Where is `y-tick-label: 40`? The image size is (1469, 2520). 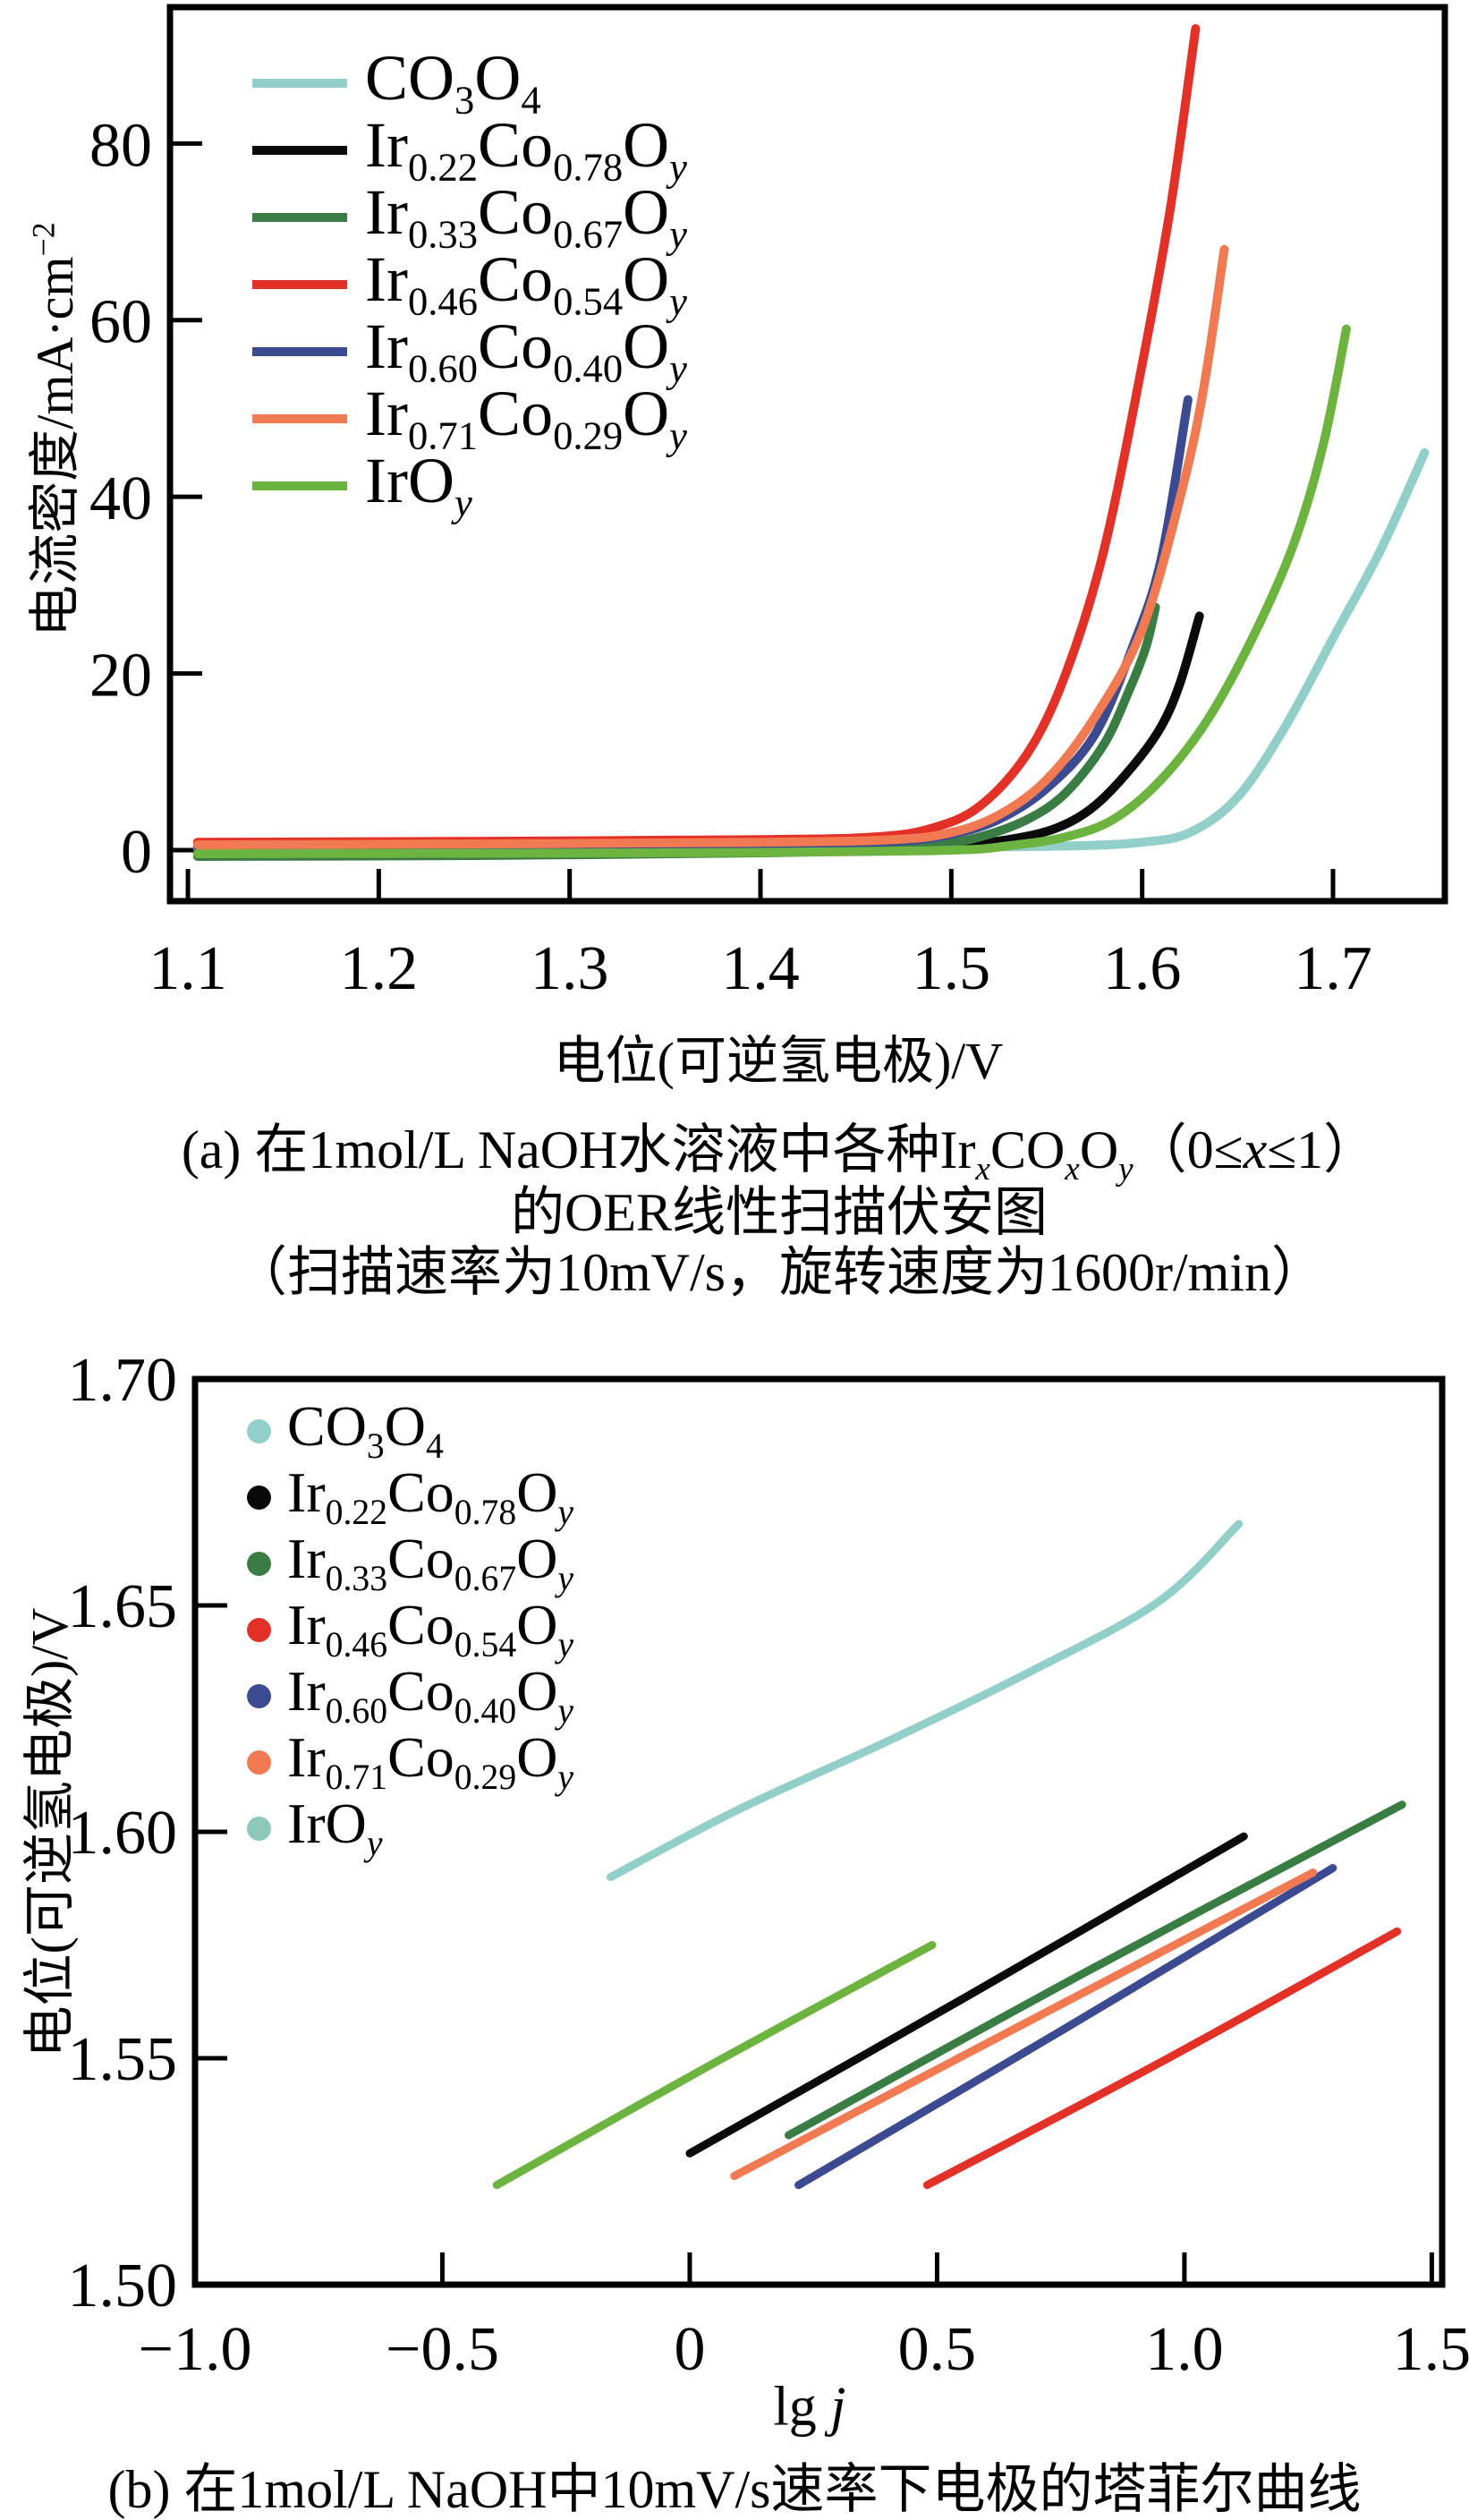 y-tick-label: 40 is located at coordinates (120, 498).